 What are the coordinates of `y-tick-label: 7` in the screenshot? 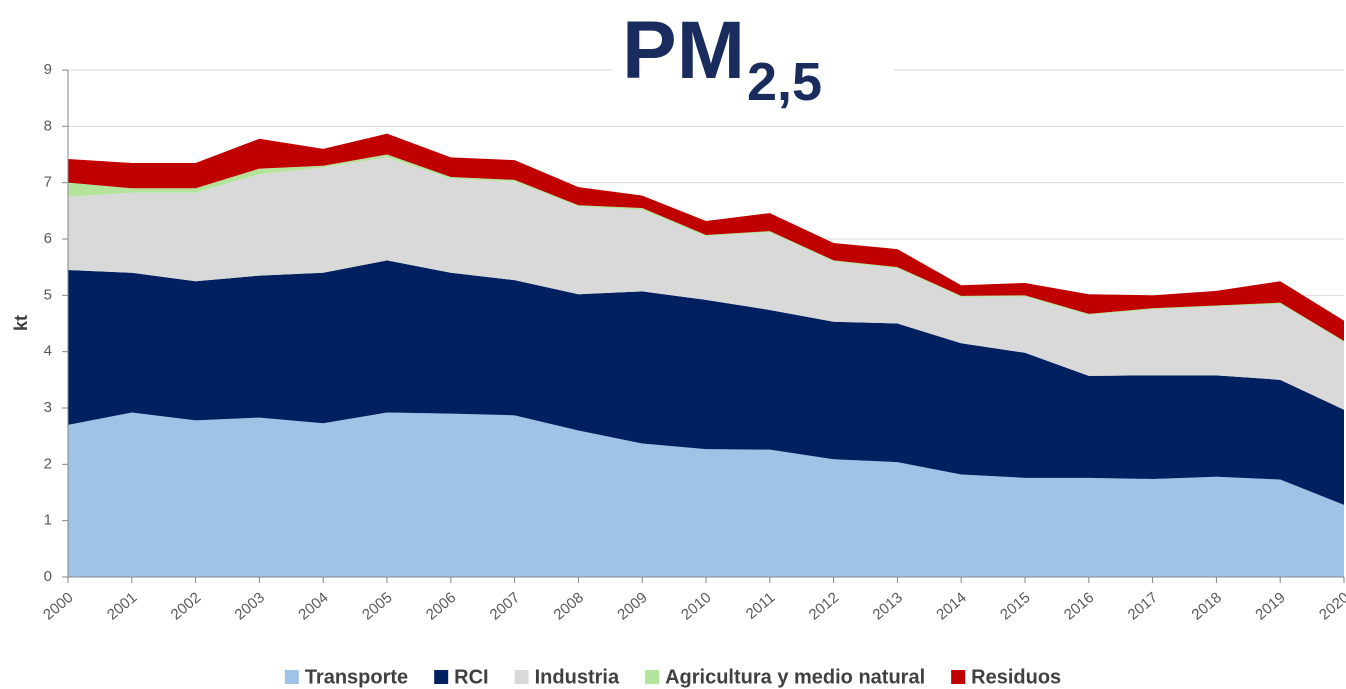 It's located at (48, 182).